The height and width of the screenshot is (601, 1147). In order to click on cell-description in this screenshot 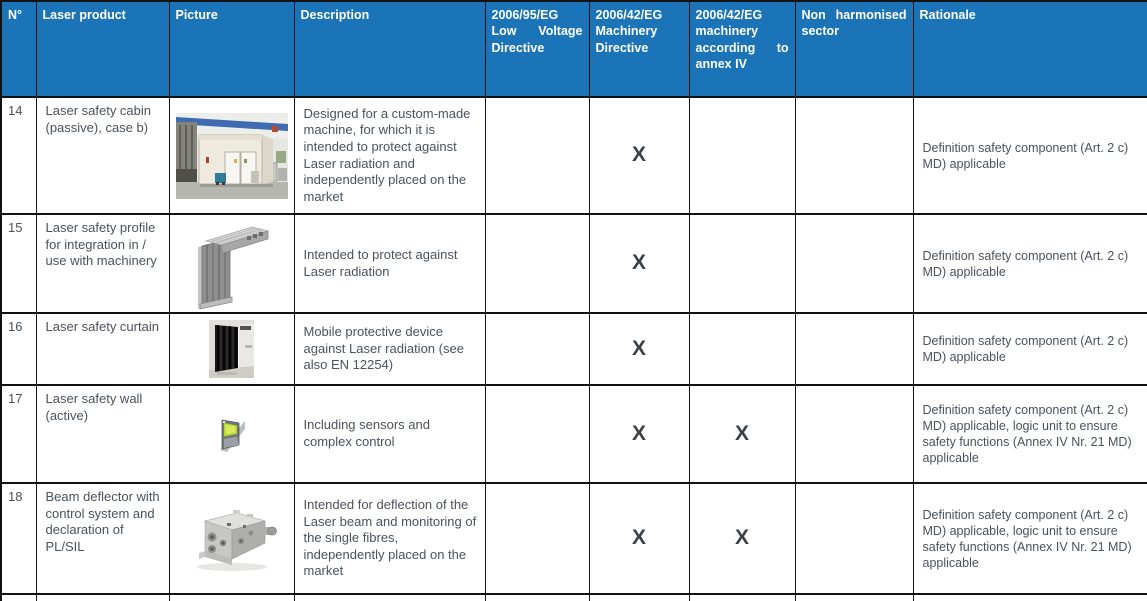, I will do `click(389, 597)`.